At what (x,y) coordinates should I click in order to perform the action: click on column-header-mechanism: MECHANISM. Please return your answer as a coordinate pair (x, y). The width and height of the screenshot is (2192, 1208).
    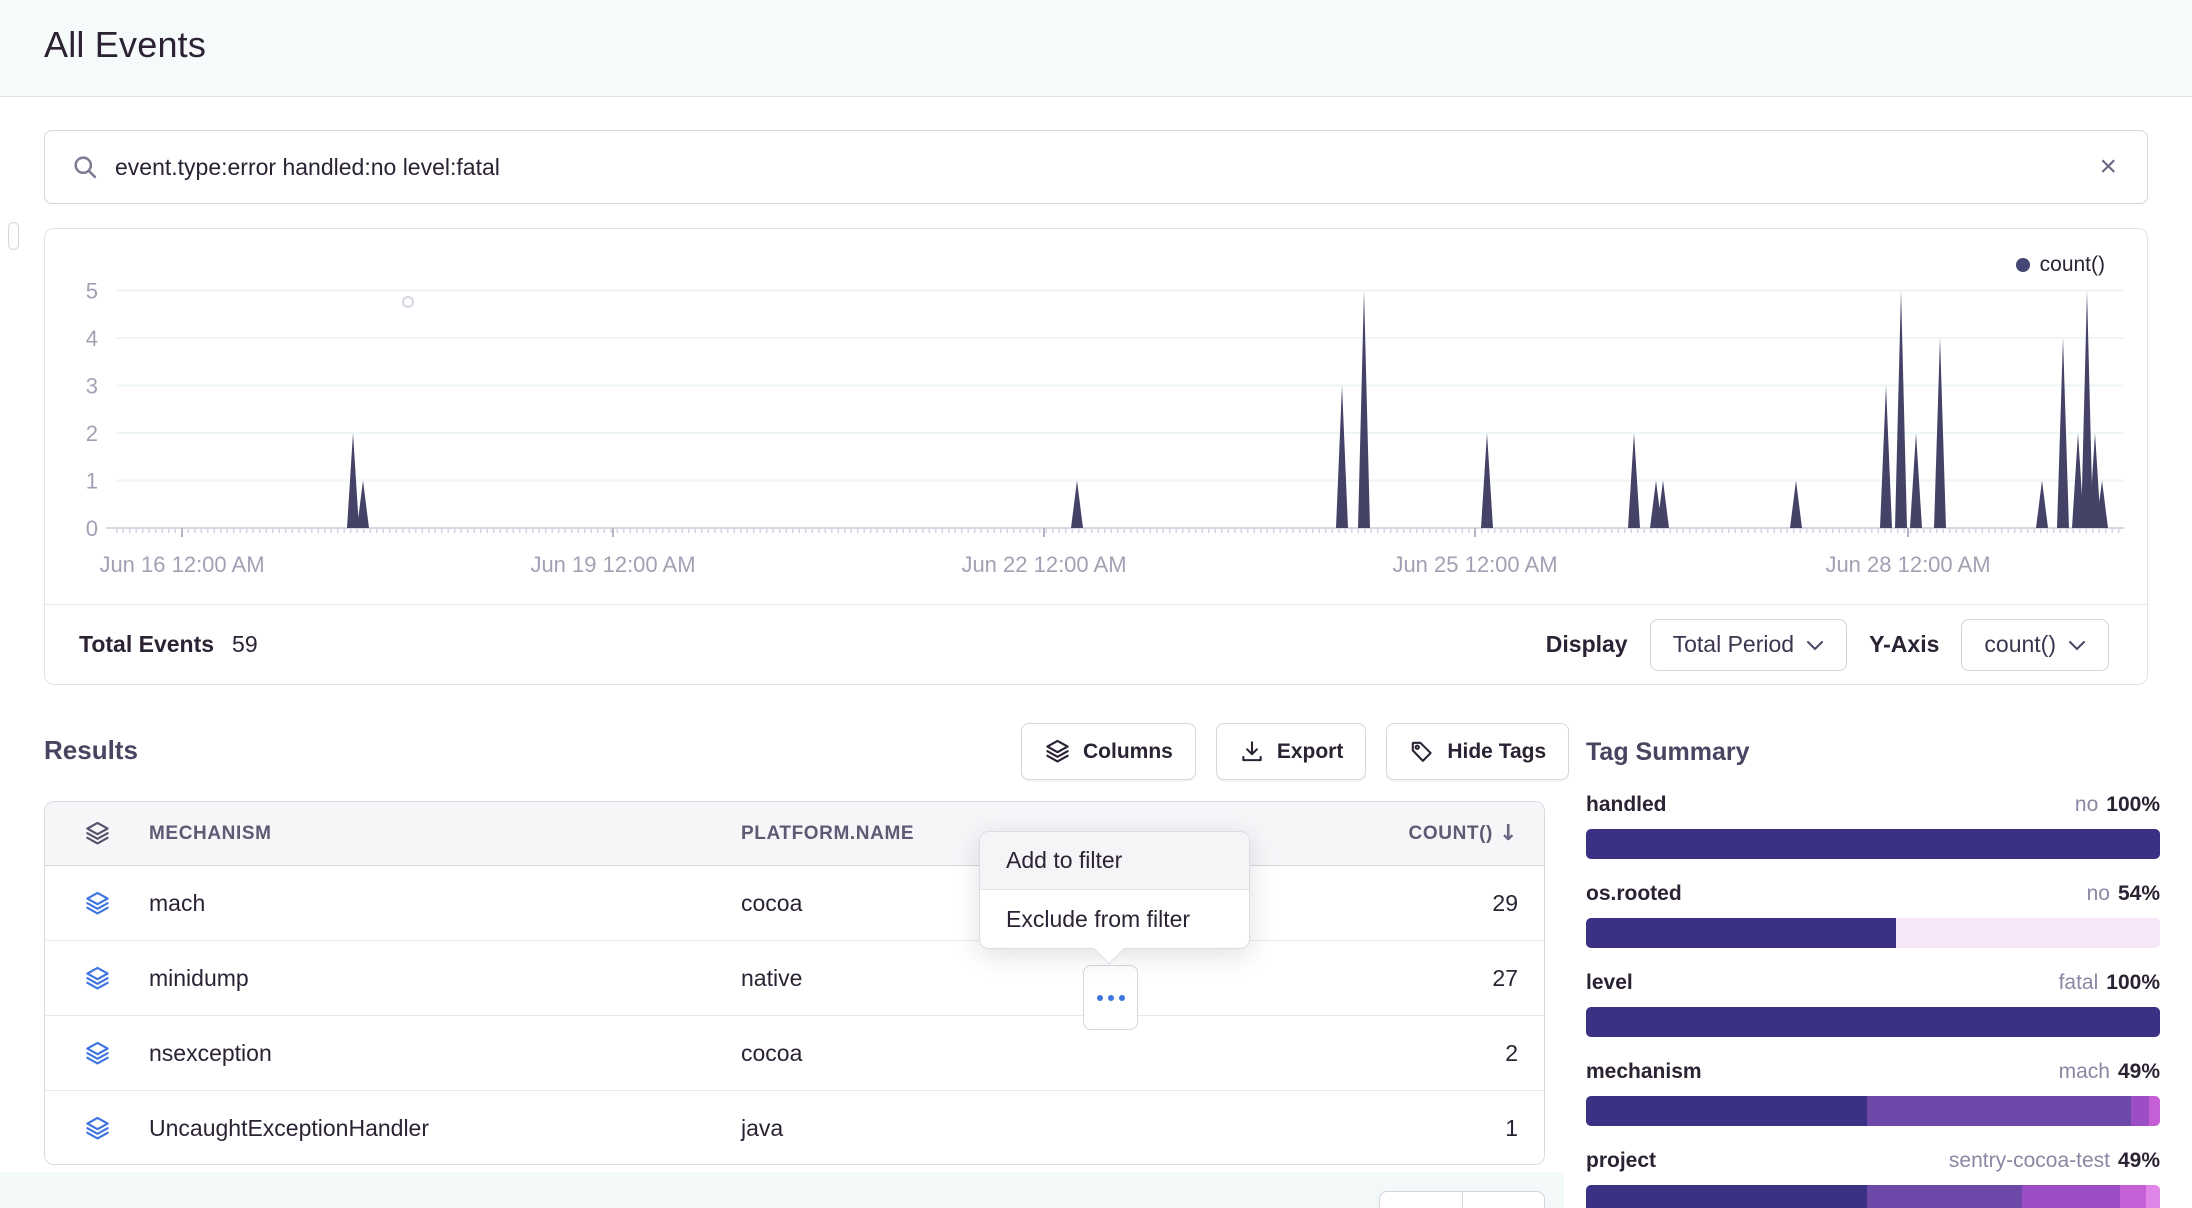
    Looking at the image, I should click on (210, 833).